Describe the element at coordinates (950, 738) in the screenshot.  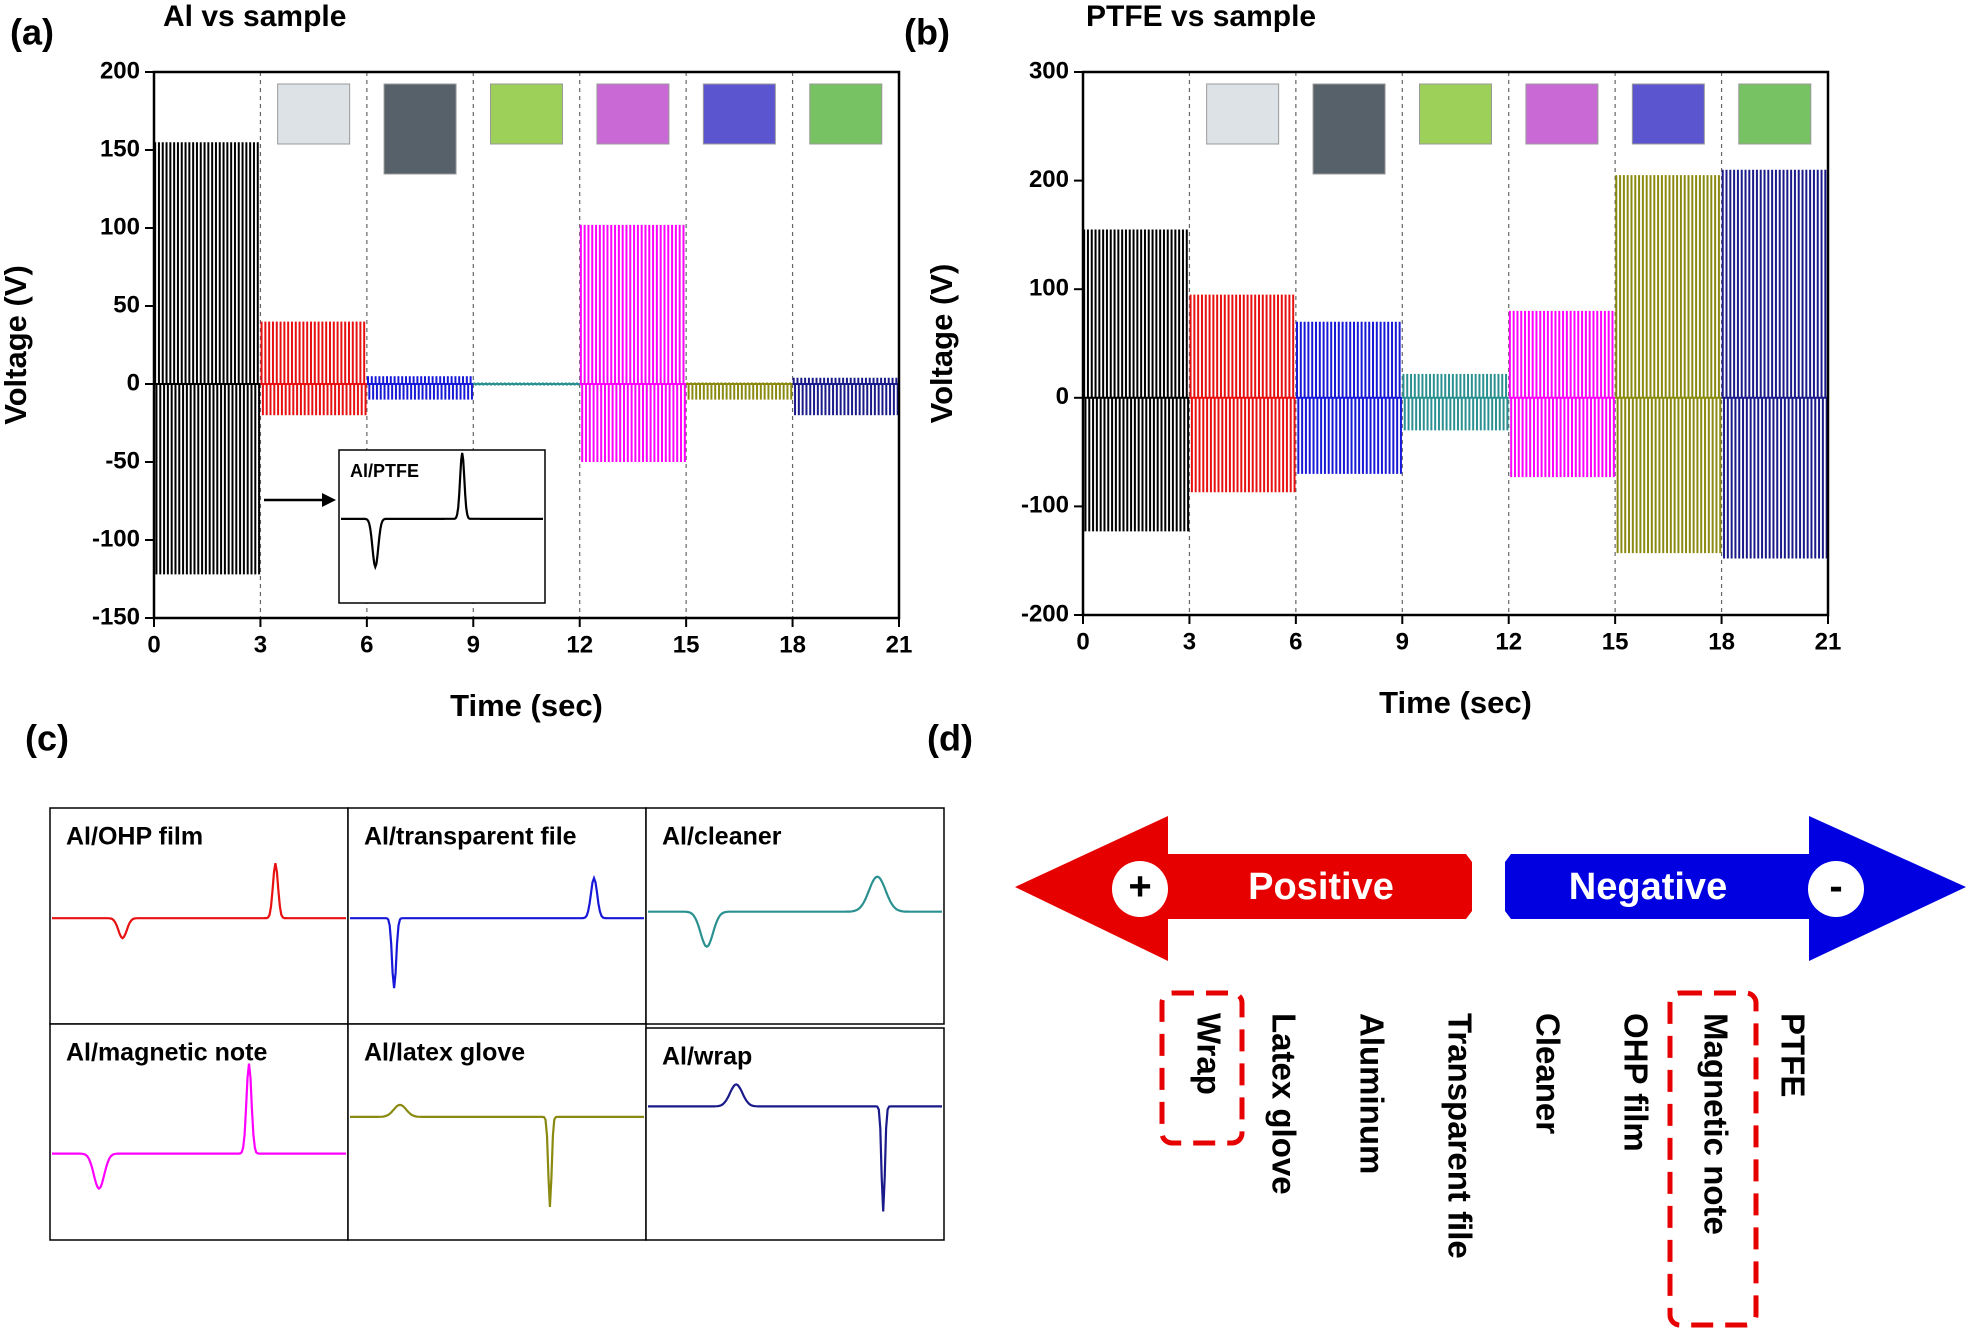
I see `panel-label: (d)` at that location.